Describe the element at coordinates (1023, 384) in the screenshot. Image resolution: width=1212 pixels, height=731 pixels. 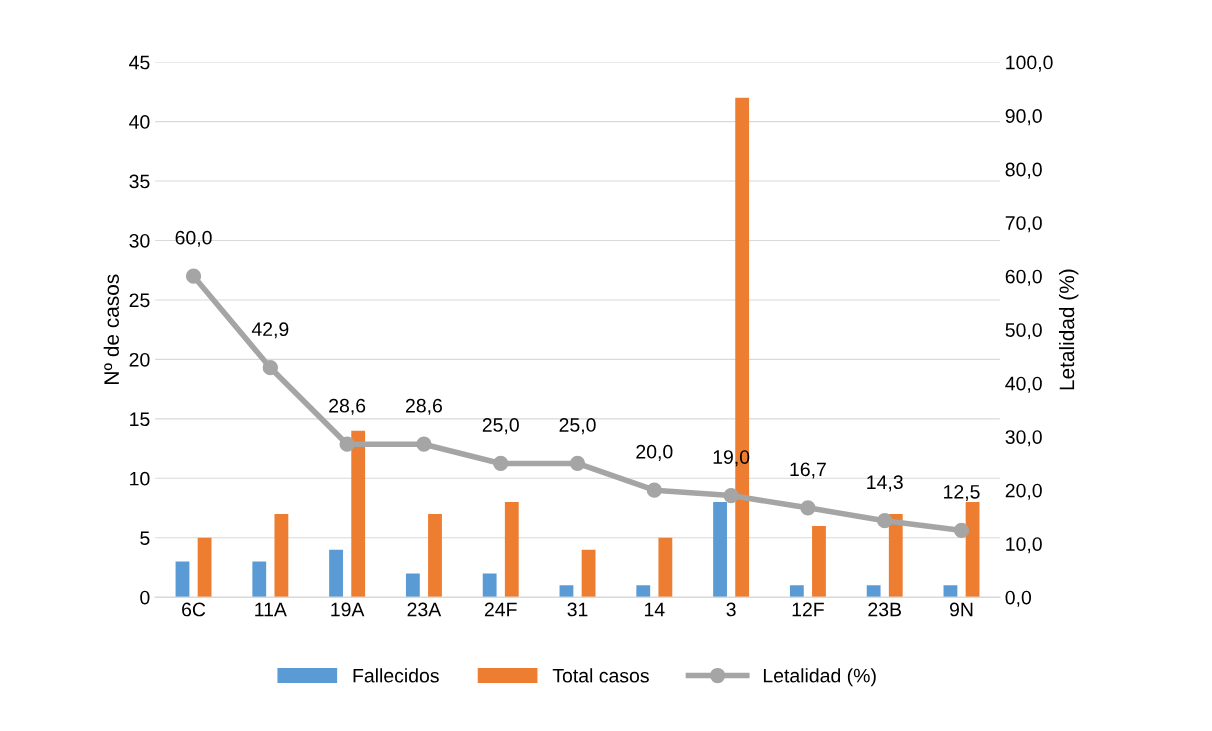
I see `y2-tick-label: 40,0` at that location.